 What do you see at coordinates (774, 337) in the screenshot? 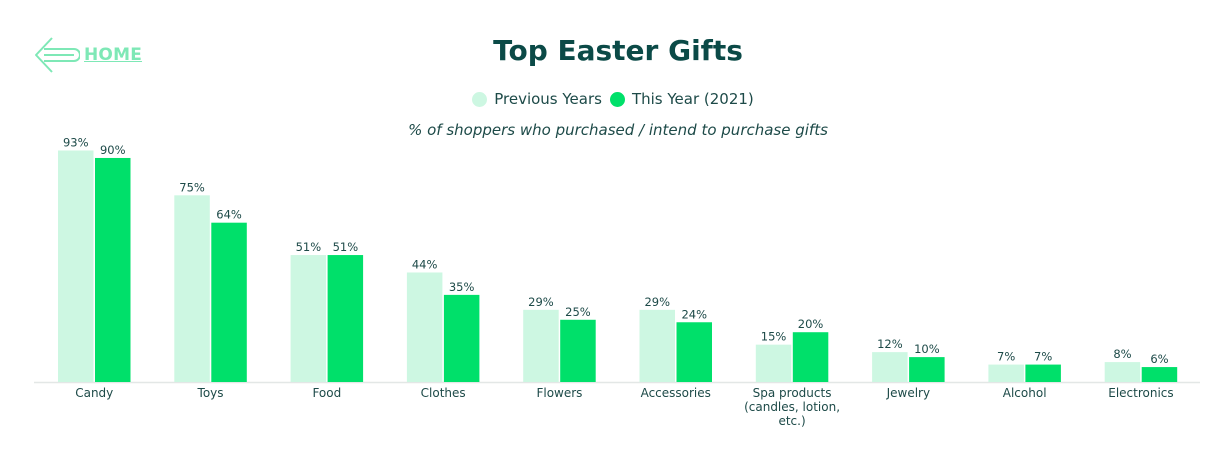
I see `data-label-previous: 15%` at bounding box center [774, 337].